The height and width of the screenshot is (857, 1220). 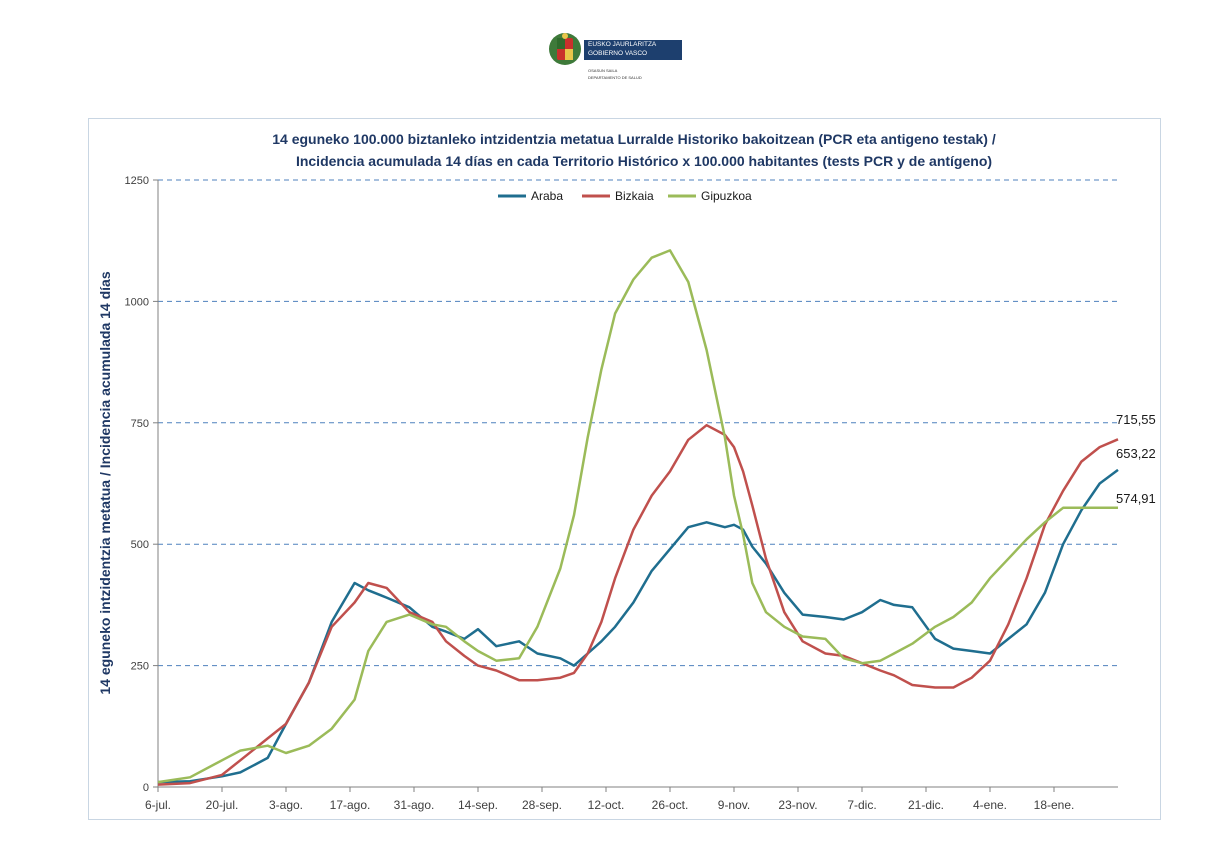 I want to click on logo-line-1: EUSKO JAURLARITZA, so click(x=622, y=44).